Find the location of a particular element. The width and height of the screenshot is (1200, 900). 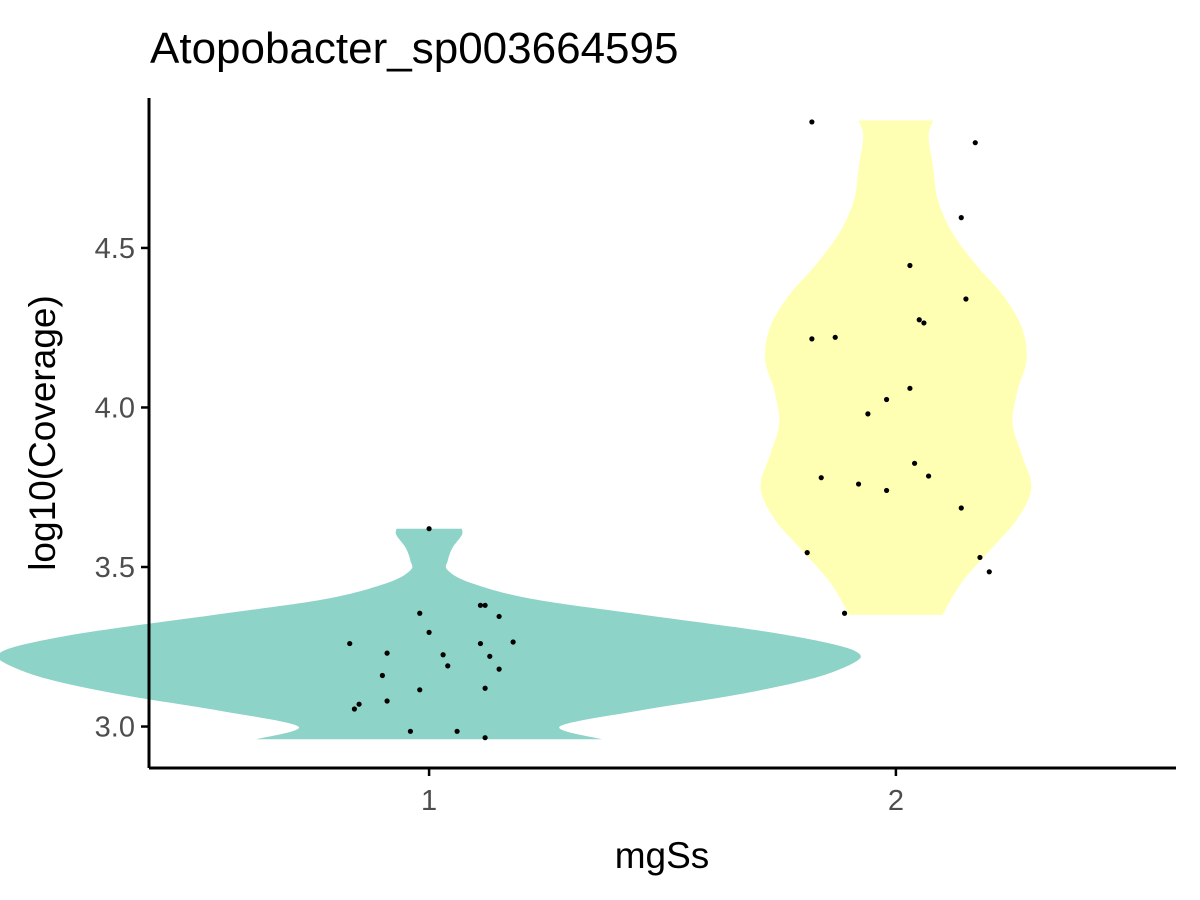

x-axis-title: mgSs is located at coordinates (662, 855).